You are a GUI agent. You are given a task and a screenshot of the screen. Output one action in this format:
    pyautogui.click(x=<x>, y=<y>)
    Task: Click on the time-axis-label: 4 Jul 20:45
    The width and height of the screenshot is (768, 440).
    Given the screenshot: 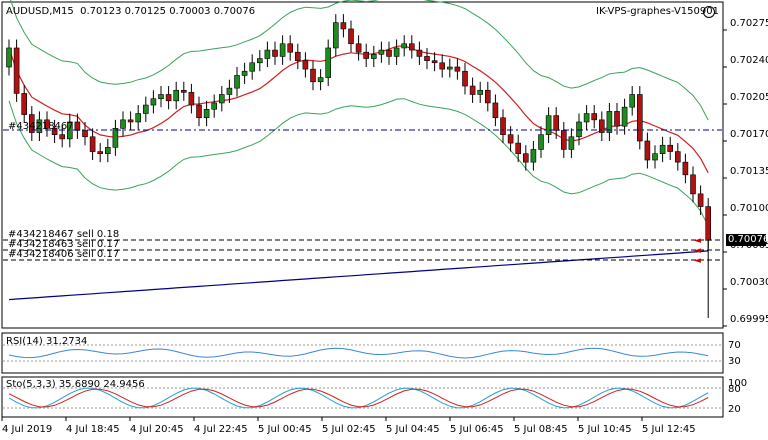 What is the action you would take?
    pyautogui.click(x=157, y=429)
    